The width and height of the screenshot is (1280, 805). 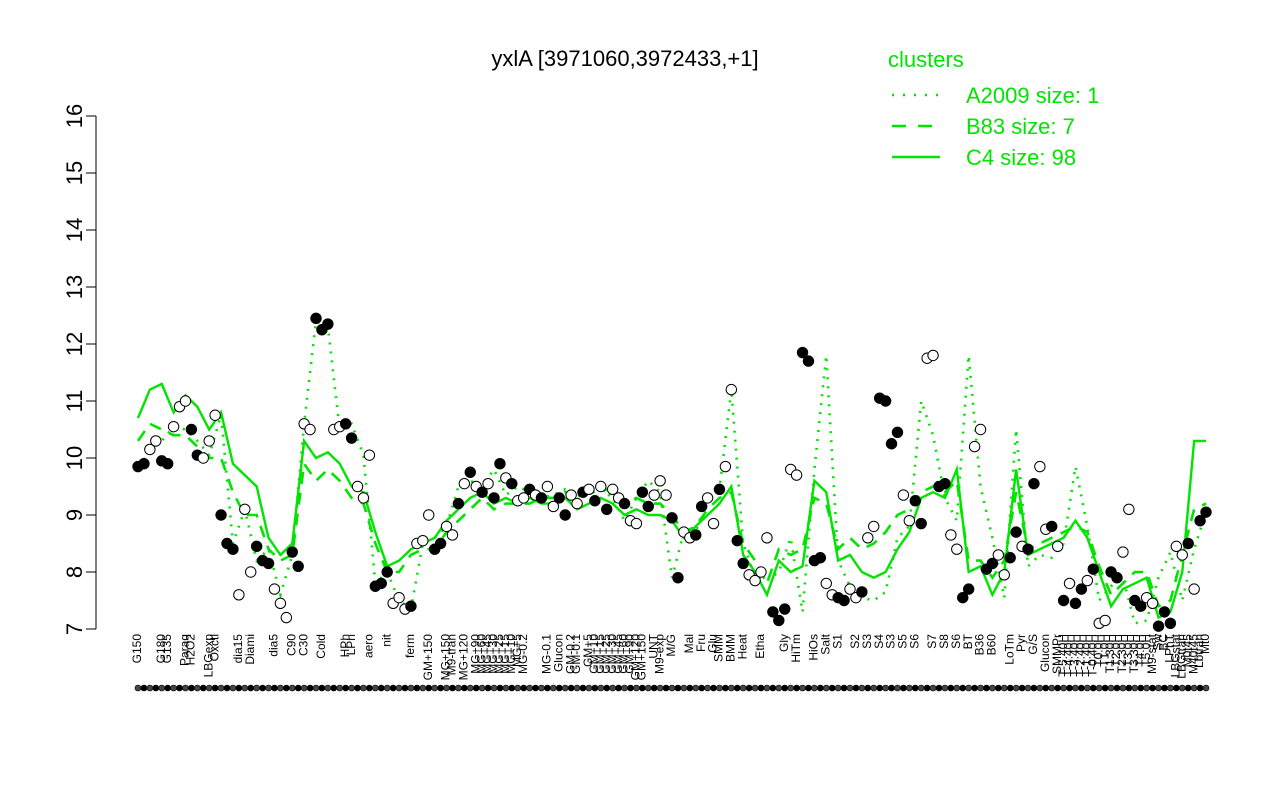 What do you see at coordinates (499, 654) in the screenshot?
I see `x-tick-label: MG+25` at bounding box center [499, 654].